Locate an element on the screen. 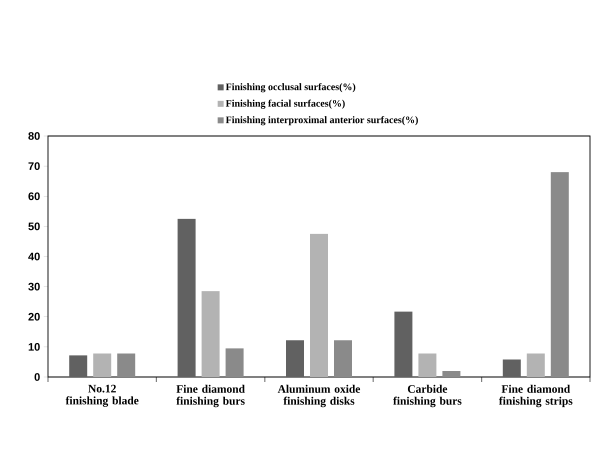  x-tick-label: Fine diamond finishing strips is located at coordinates (535, 396).